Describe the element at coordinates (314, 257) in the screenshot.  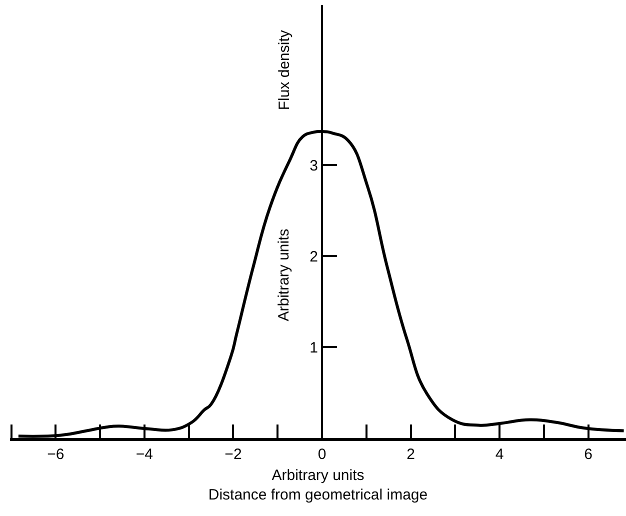
I see `y-tick-label: 2` at that location.